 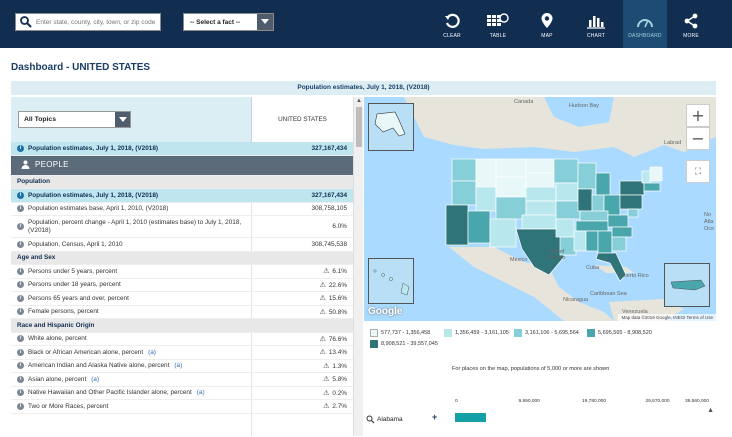 I want to click on chart-button: CHART, so click(x=596, y=24).